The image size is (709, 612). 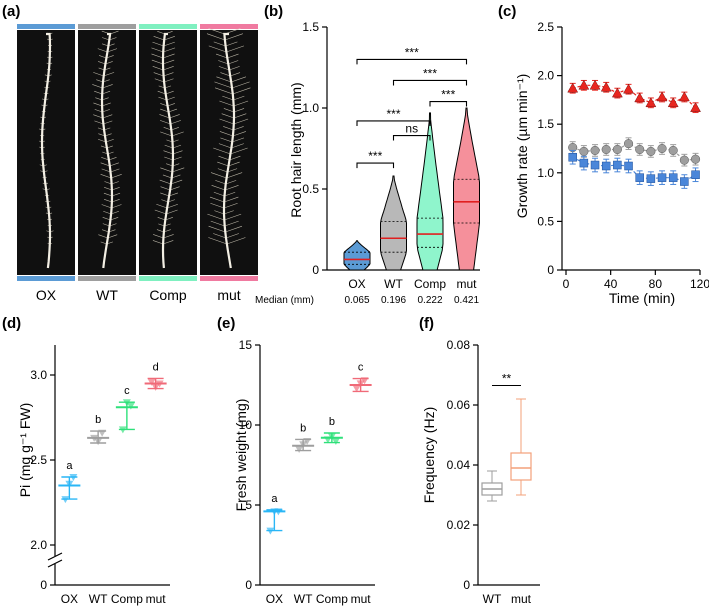 I want to click on fresh-weight-chart: Fresh weight (mg) 0 5 10 15 OX a WT b Comp b mut c, so click(x=304, y=472).